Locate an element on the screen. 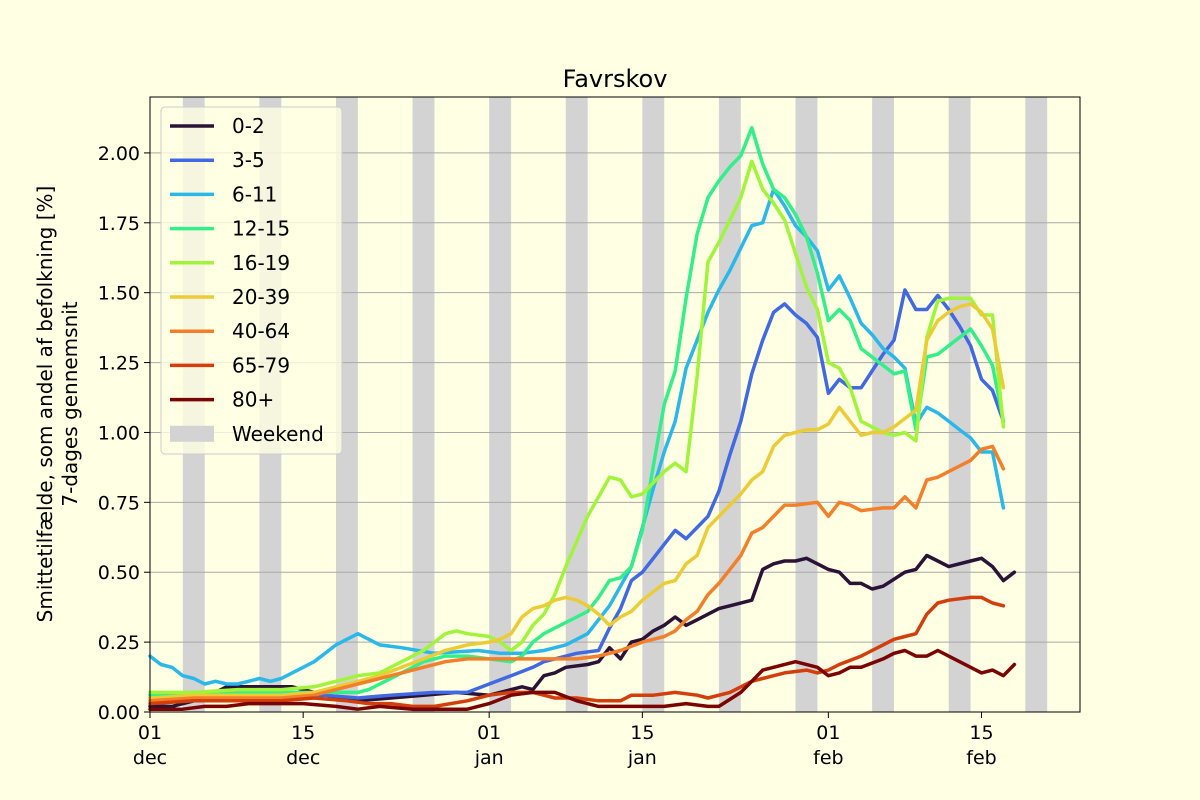 This screenshot has height=800, width=1200. y-axis-label-line-2: 7-dages gennemsnit is located at coordinates (70, 403).